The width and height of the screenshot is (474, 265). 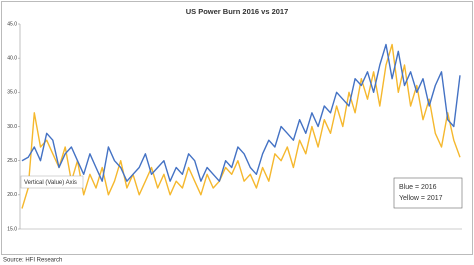 What do you see at coordinates (12, 24) in the screenshot?
I see `y-tick-label: 45.0` at bounding box center [12, 24].